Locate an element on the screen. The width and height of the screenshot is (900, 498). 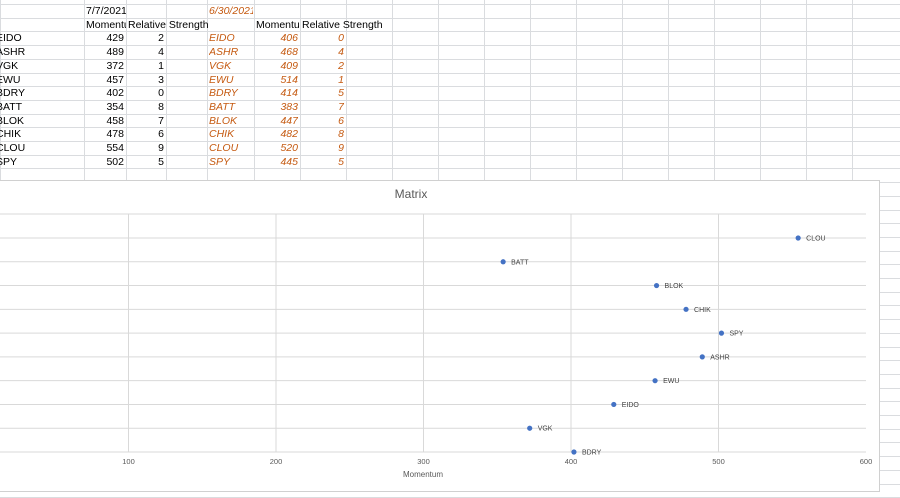
momentum-cell: 554 is located at coordinates (115, 148).